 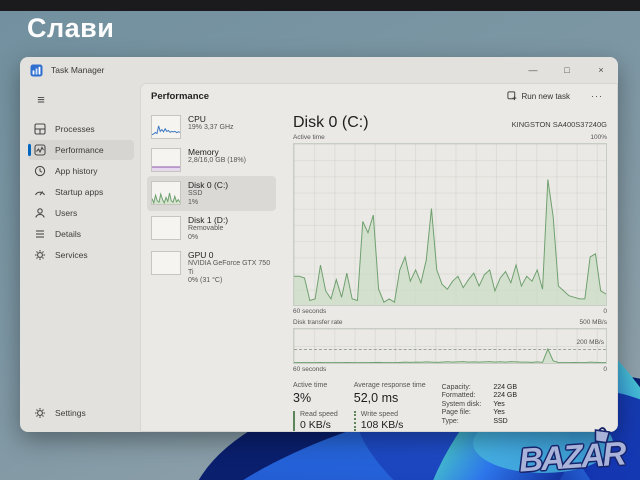 I want to click on nav-item-details: Details, so click(x=81, y=234).